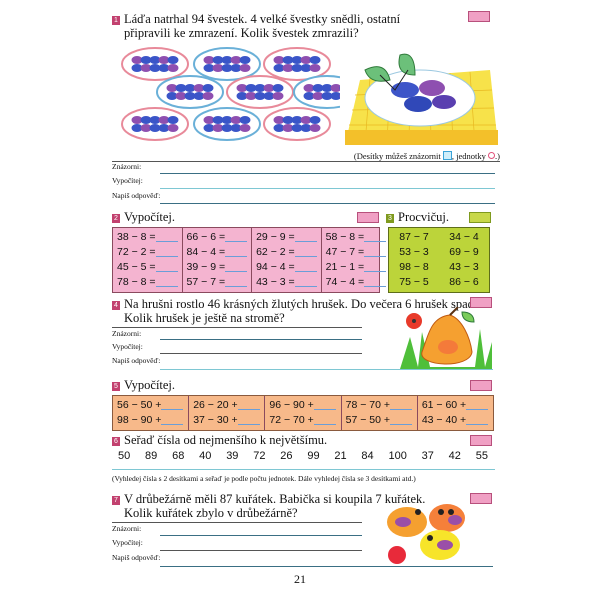 This screenshot has width=600, height=600. I want to click on equation-text: 39 − 9 =, so click(206, 267).